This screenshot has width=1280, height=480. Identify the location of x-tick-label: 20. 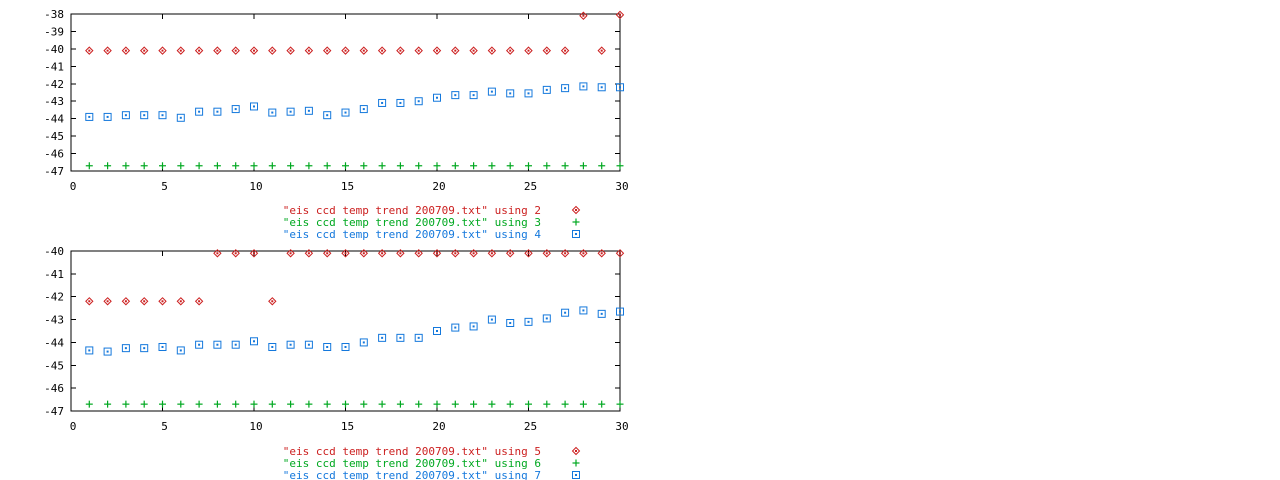
(438, 426).